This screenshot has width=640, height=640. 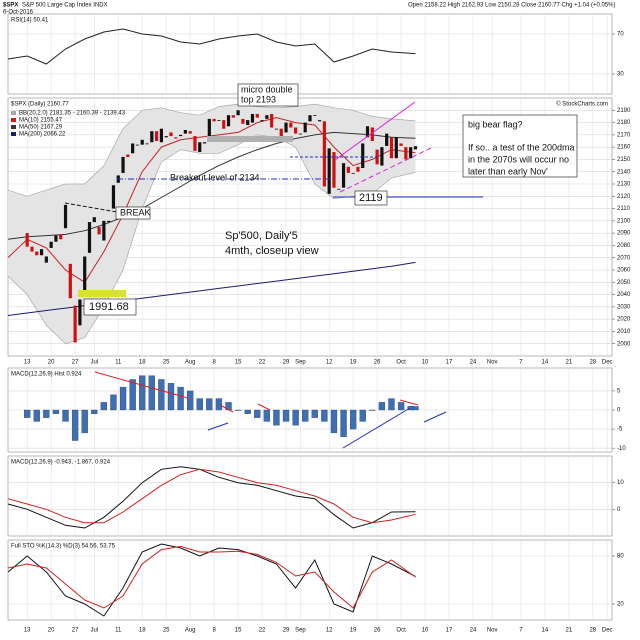 What do you see at coordinates (300, 363) in the screenshot?
I see `x-tick-label: Sep` at bounding box center [300, 363].